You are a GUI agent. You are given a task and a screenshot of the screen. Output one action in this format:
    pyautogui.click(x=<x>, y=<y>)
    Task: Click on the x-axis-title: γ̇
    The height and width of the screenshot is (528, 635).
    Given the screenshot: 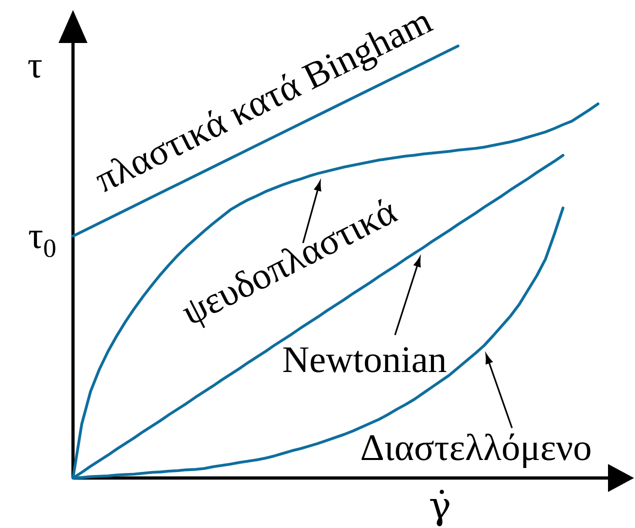 What is the action you would take?
    pyautogui.click(x=440, y=508)
    